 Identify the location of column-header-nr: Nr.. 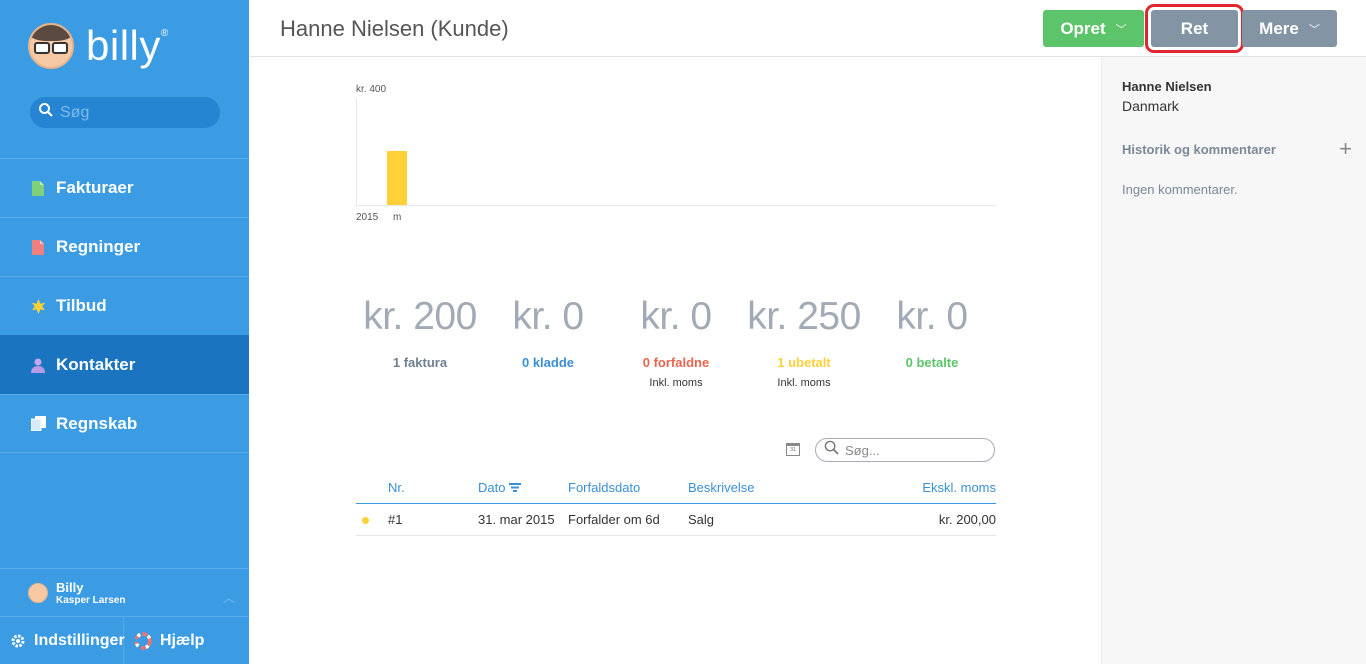
(396, 487).